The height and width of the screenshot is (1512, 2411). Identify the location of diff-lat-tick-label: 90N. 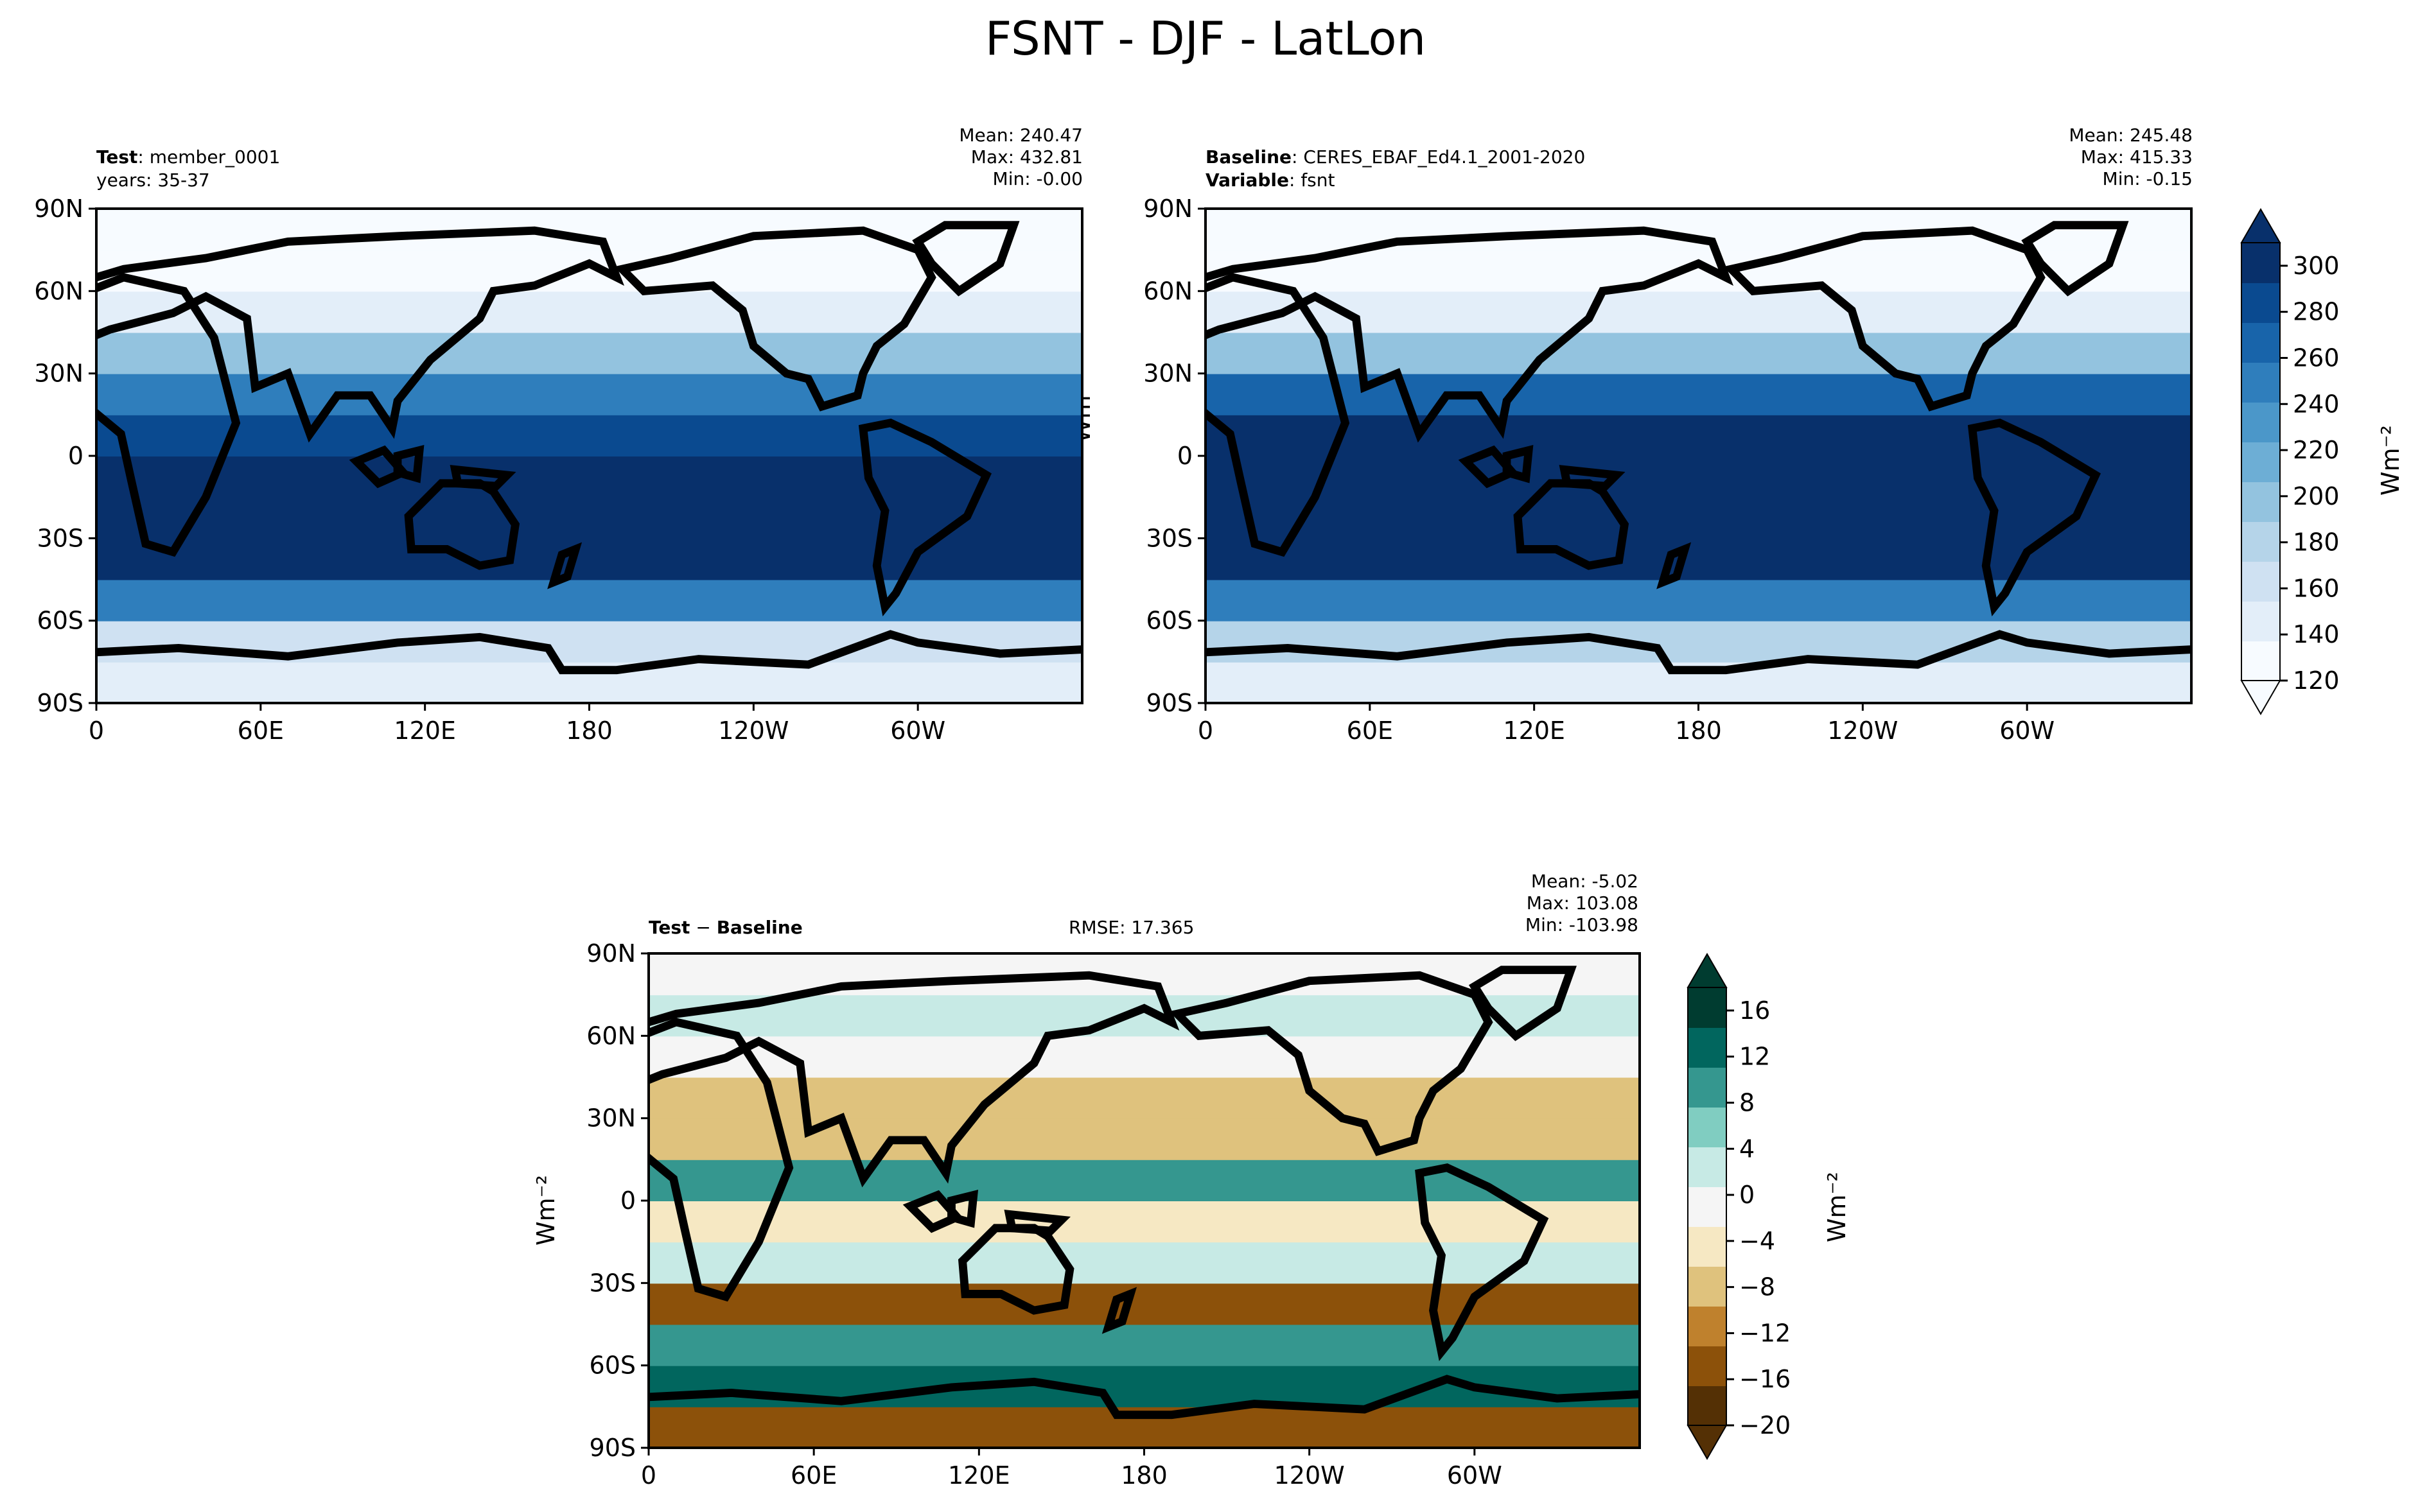
(611, 953).